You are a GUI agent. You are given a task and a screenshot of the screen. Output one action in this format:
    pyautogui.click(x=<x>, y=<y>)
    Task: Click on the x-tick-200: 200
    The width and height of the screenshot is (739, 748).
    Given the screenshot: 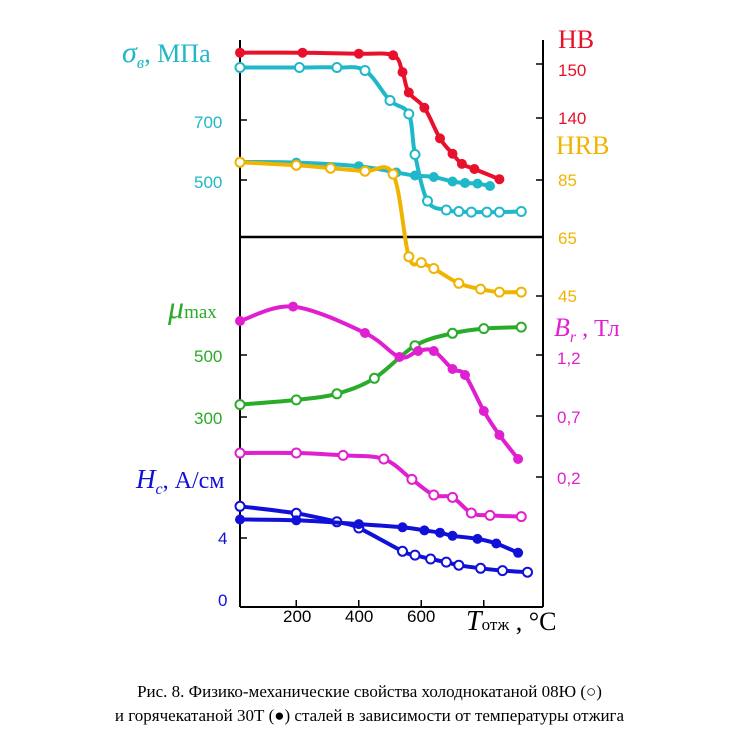 What is the action you would take?
    pyautogui.click(x=297, y=616)
    